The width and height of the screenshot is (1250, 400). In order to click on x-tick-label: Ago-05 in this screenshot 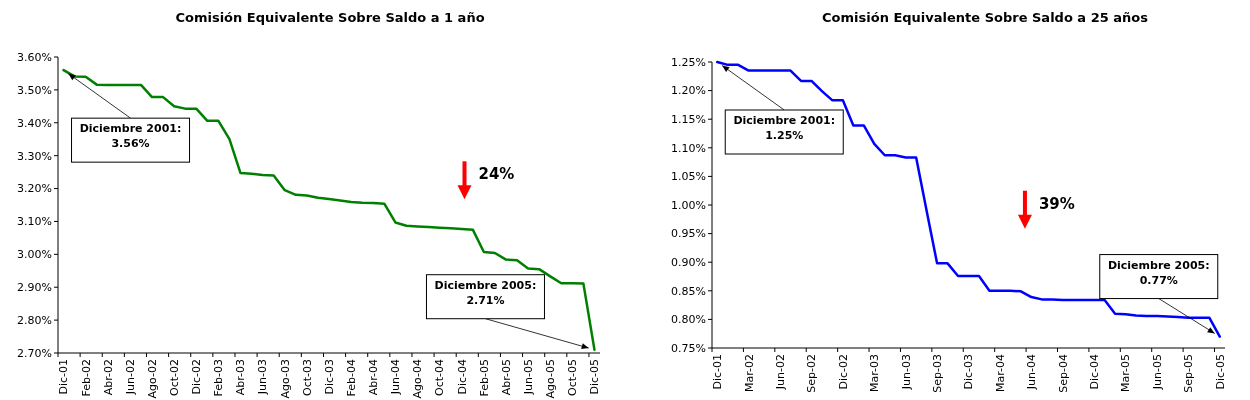, I will do `click(551, 379)`.